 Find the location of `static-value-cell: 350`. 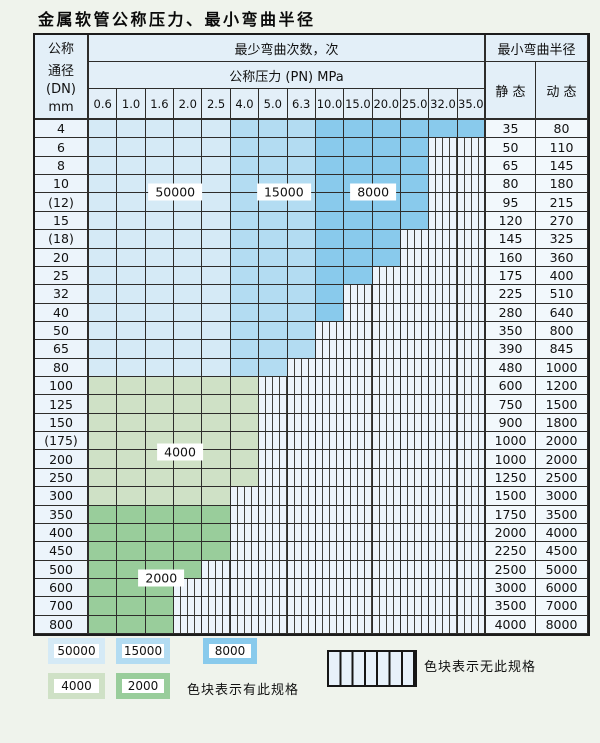

static-value-cell: 350 is located at coordinates (511, 331).